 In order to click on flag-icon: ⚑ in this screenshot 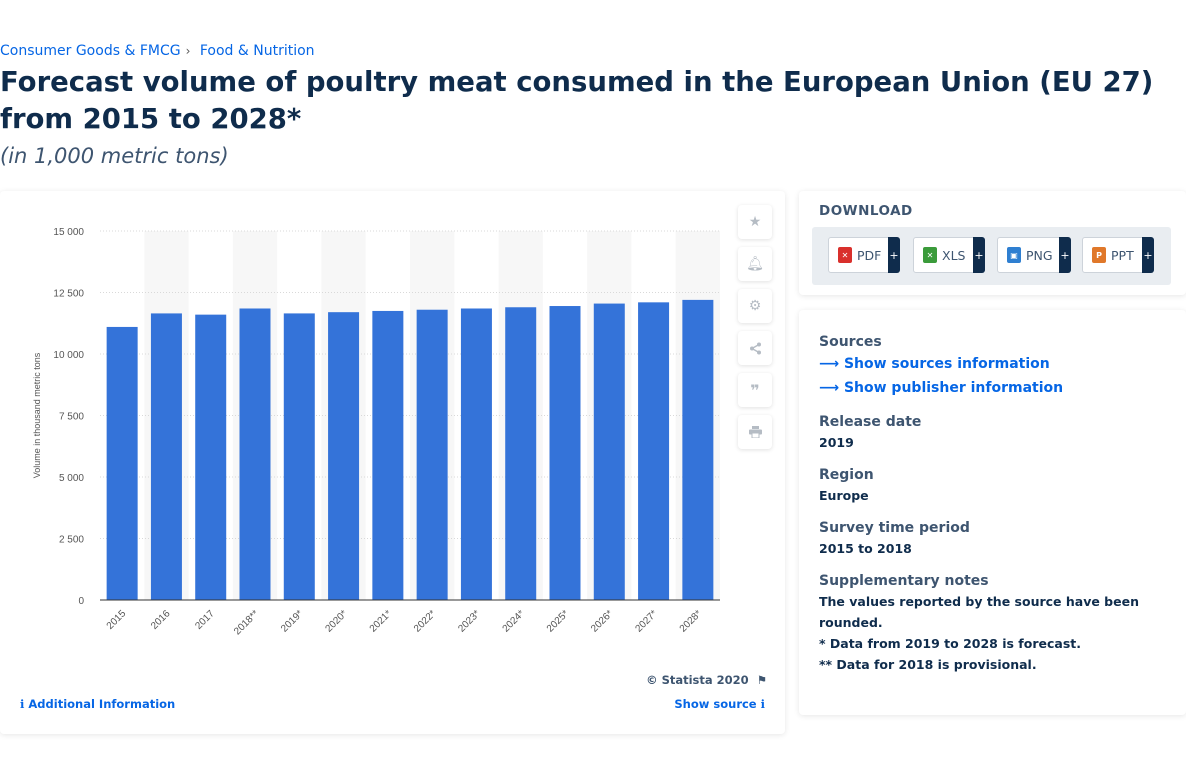, I will do `click(761, 680)`.